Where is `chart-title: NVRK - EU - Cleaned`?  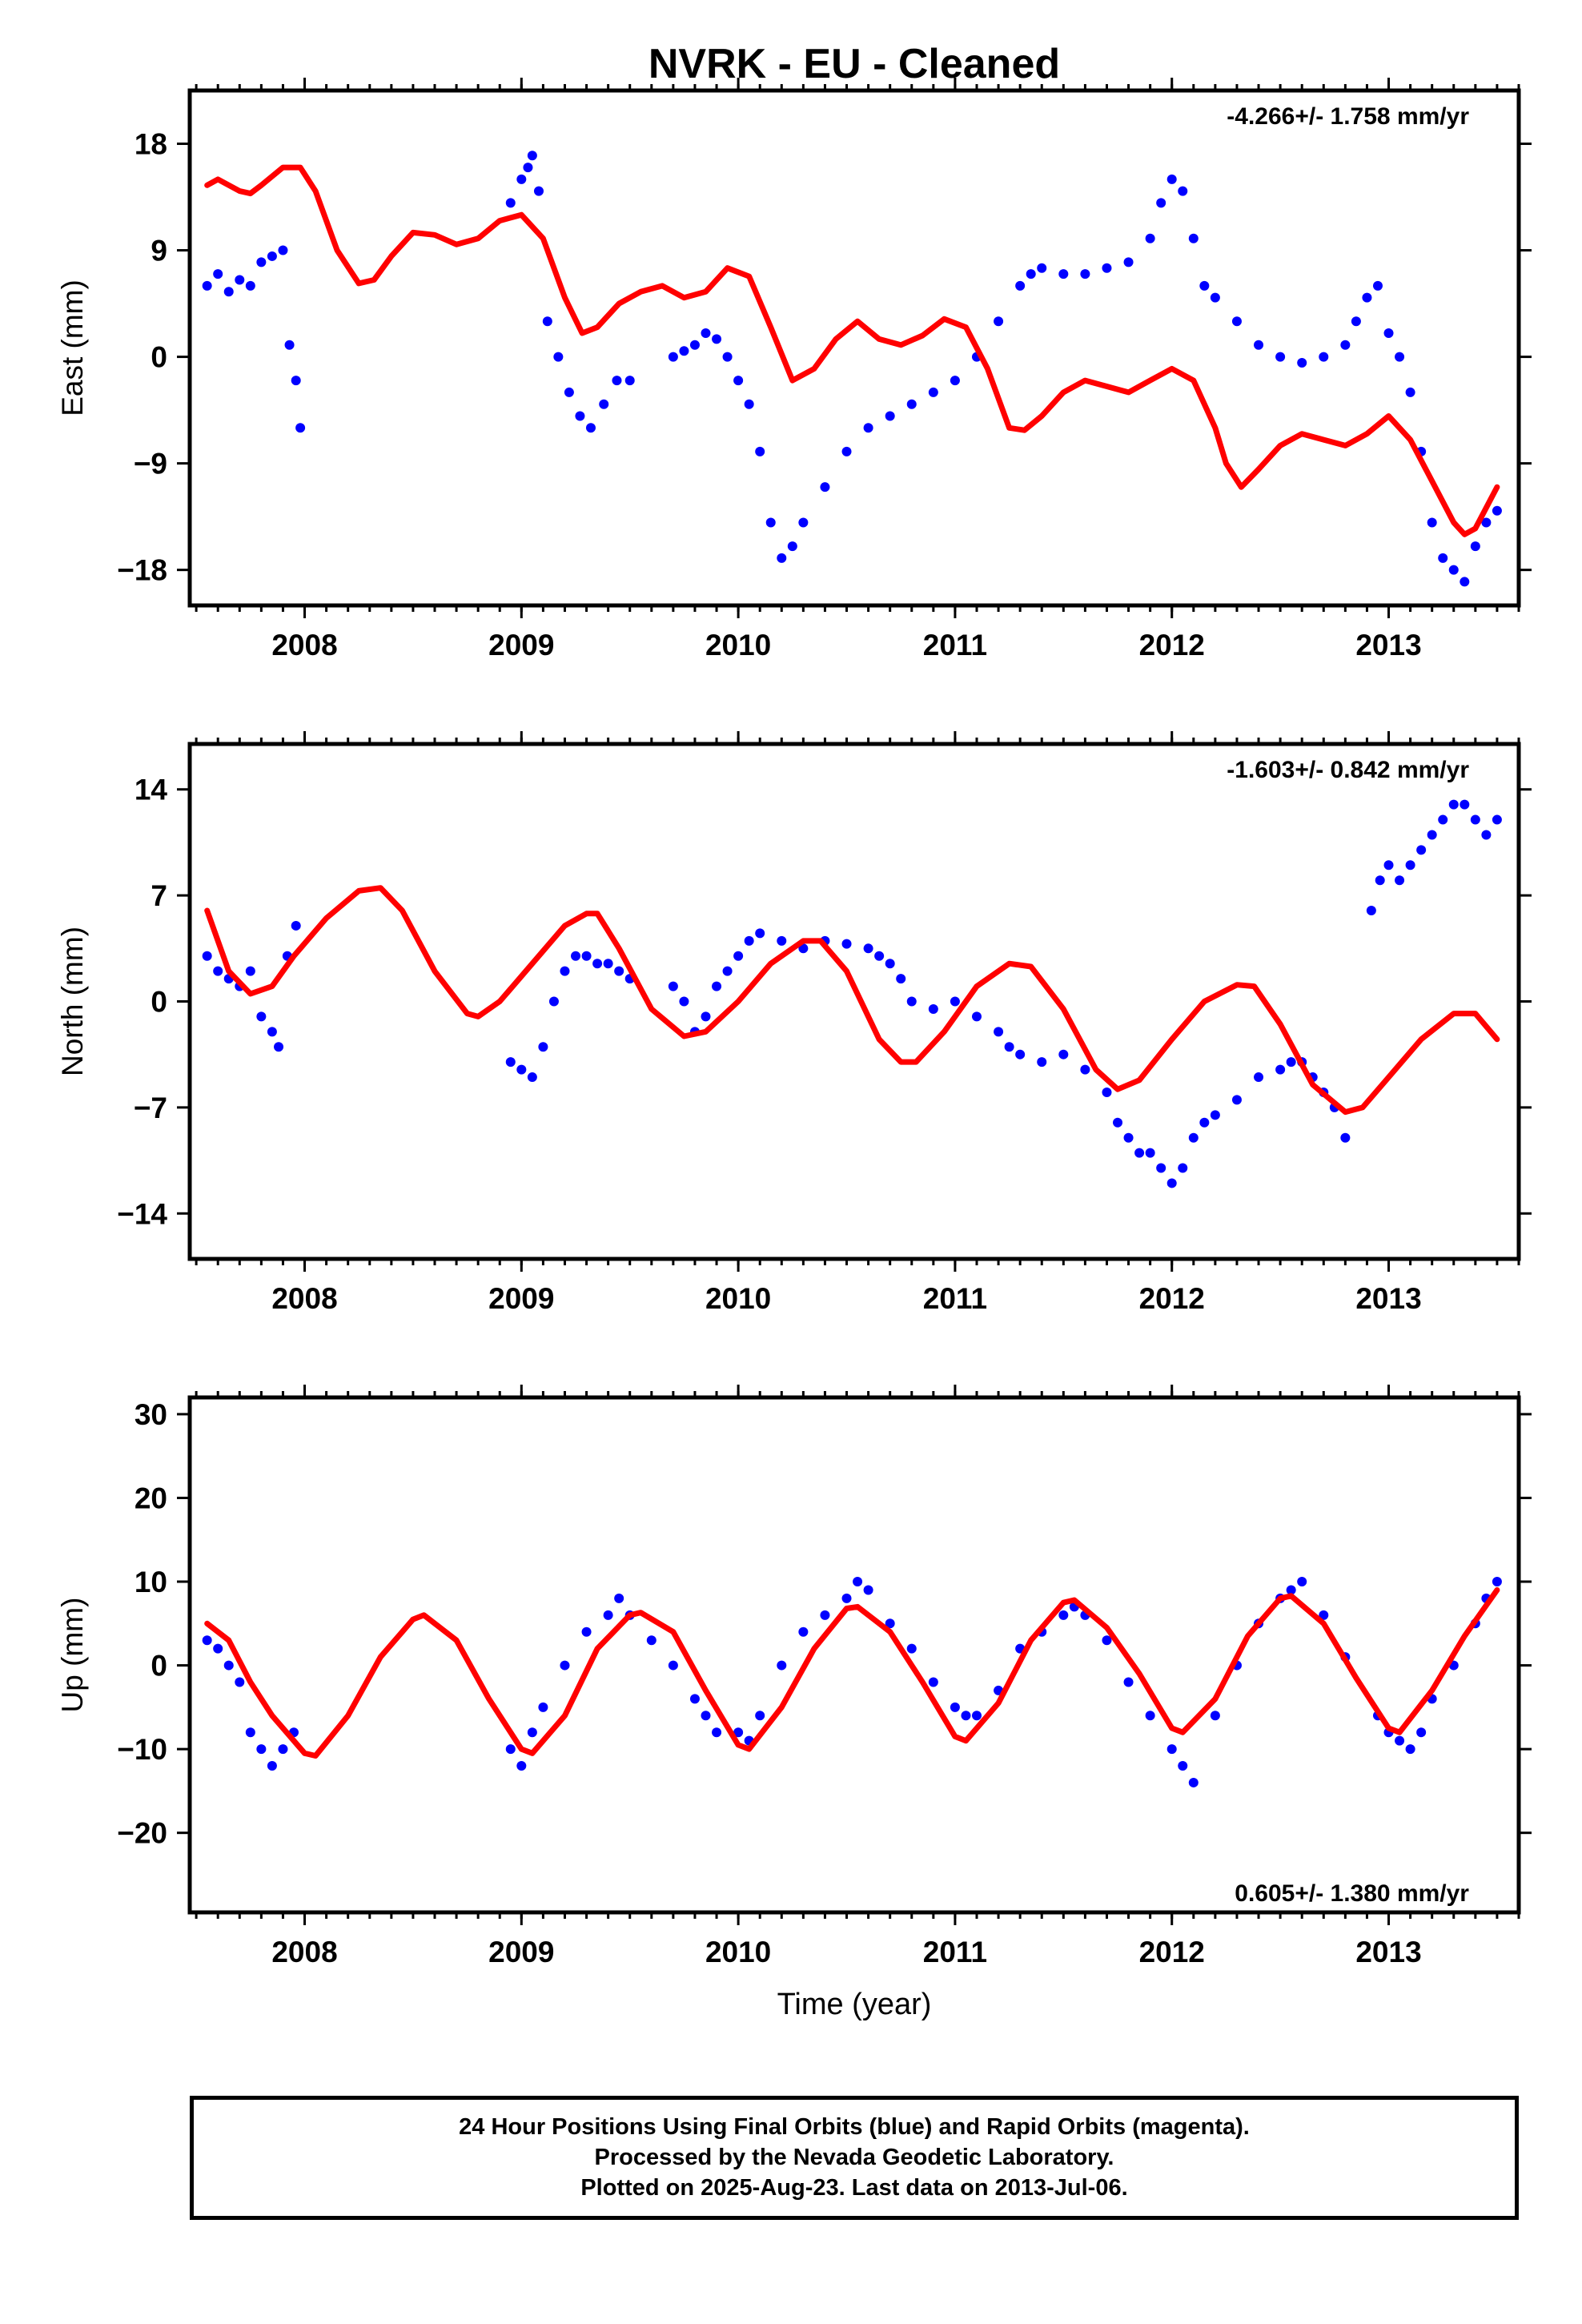 chart-title: NVRK - EU - Cleaned is located at coordinates (854, 64).